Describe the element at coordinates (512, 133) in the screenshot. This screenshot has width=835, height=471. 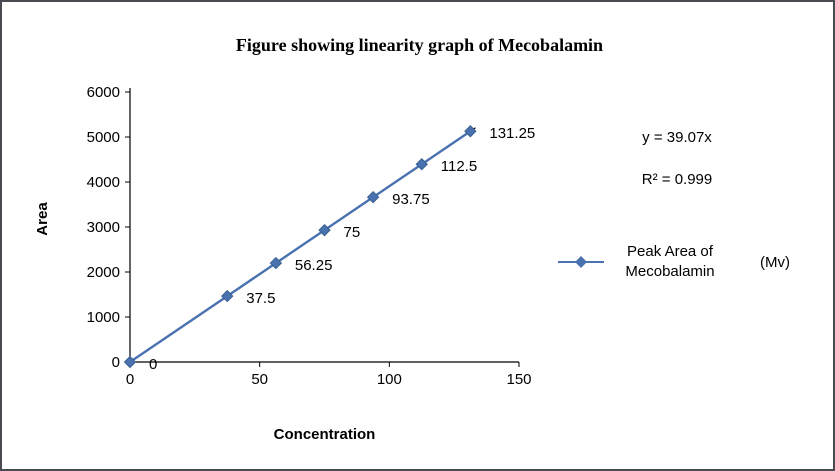
I see `data-point-label: 131.25` at that location.